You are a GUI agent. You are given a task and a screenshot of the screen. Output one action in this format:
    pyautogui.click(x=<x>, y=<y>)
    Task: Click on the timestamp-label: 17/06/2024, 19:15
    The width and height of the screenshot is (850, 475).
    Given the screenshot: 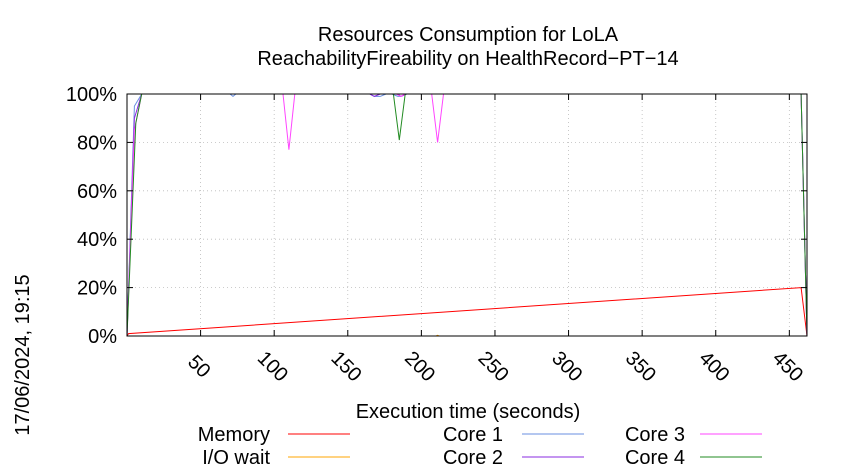 What is the action you would take?
    pyautogui.click(x=23, y=354)
    